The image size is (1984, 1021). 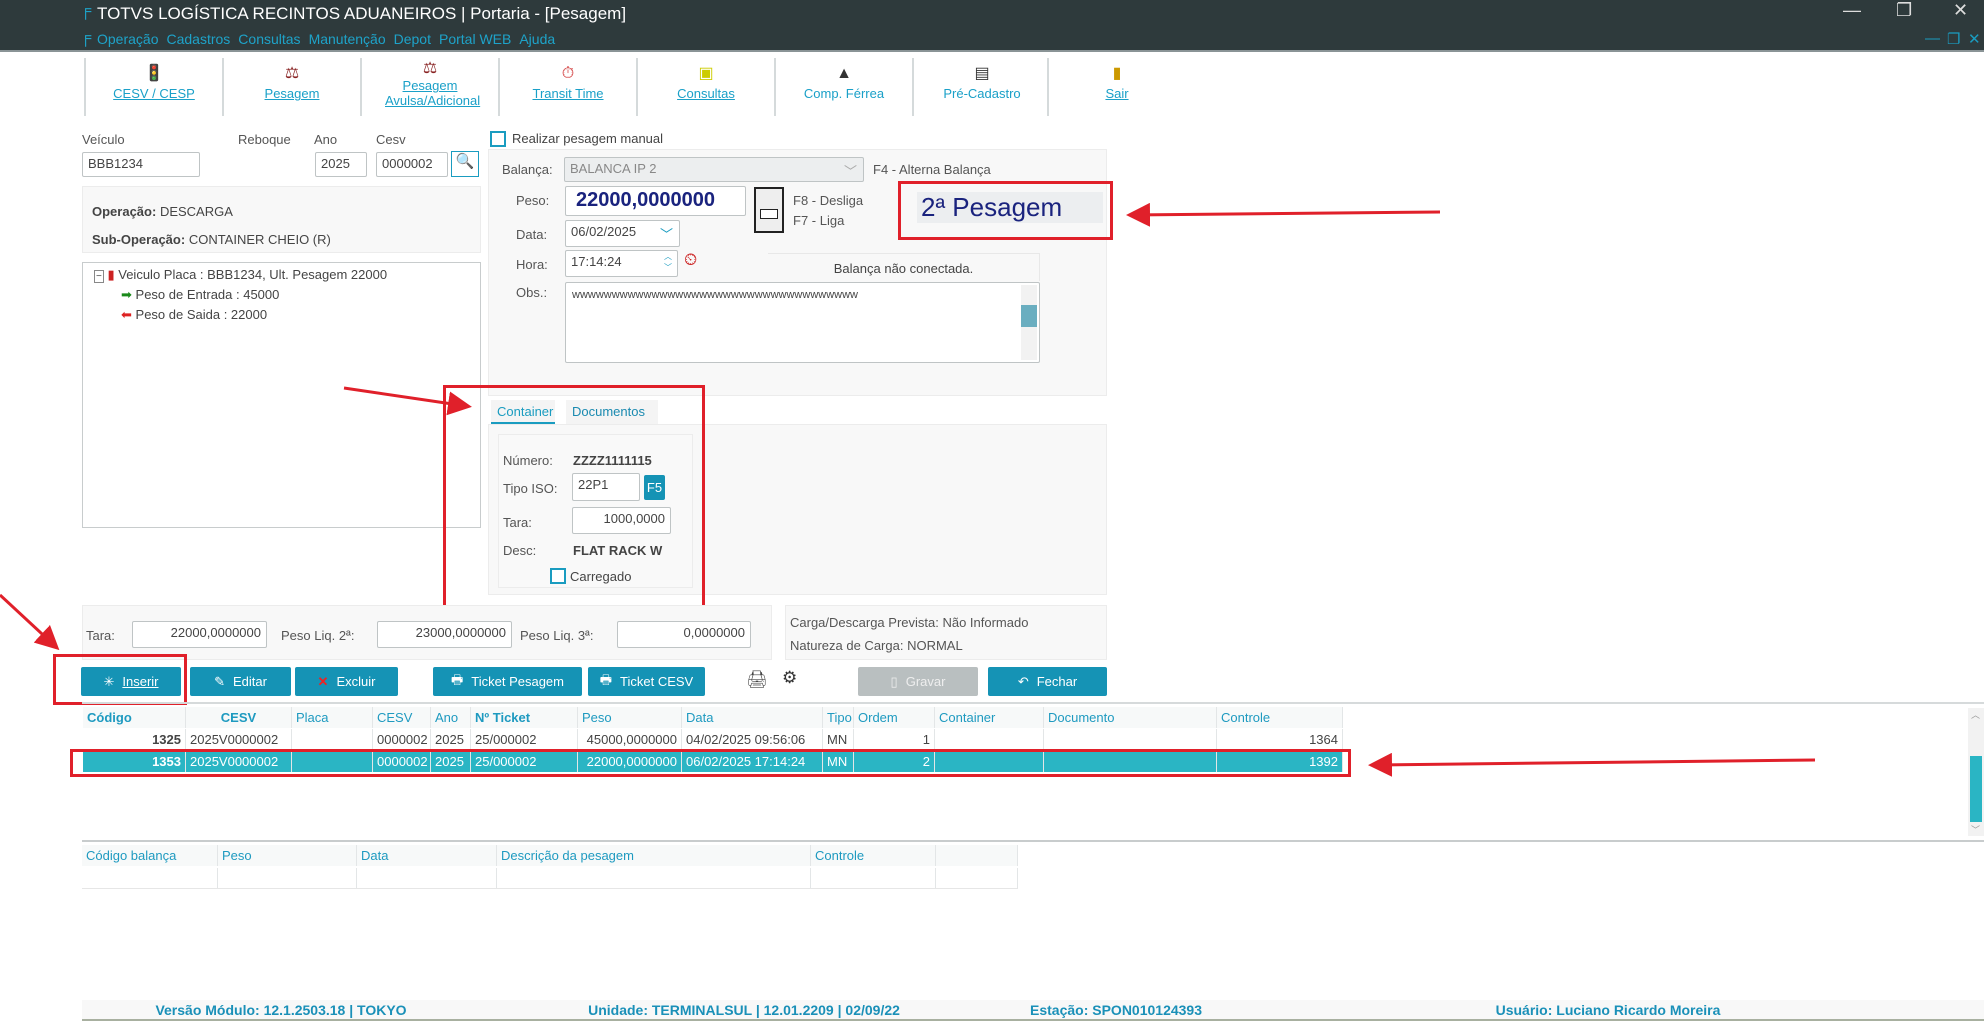 What do you see at coordinates (1961, 10) in the screenshot?
I see `close-icon: ✕` at bounding box center [1961, 10].